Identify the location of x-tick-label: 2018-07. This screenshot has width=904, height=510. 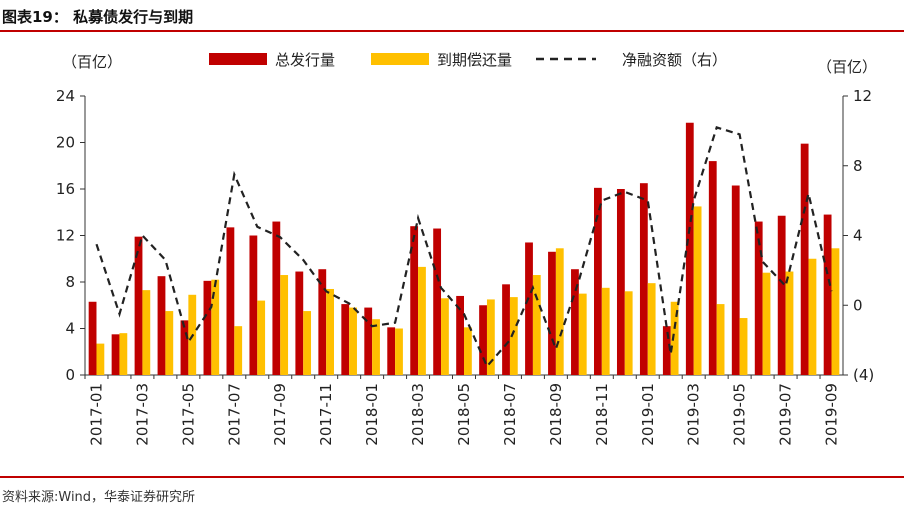
(510, 414).